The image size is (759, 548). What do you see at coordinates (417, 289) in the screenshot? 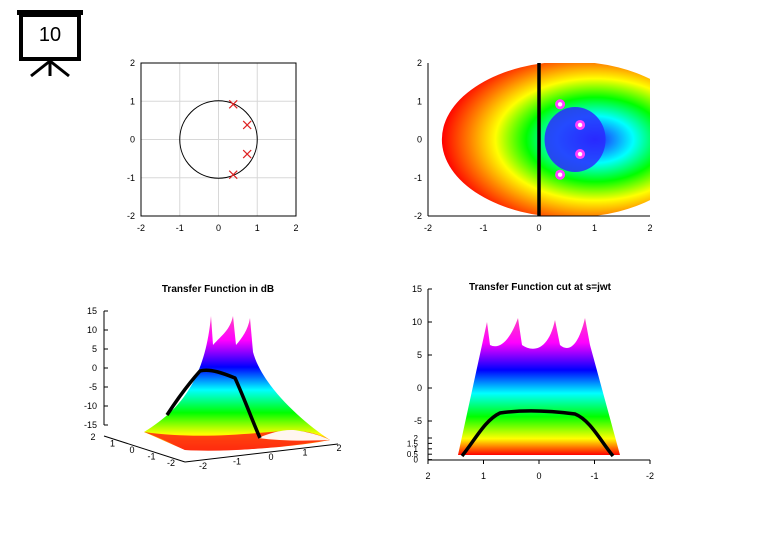
I see `y-tick-label: 15` at bounding box center [417, 289].